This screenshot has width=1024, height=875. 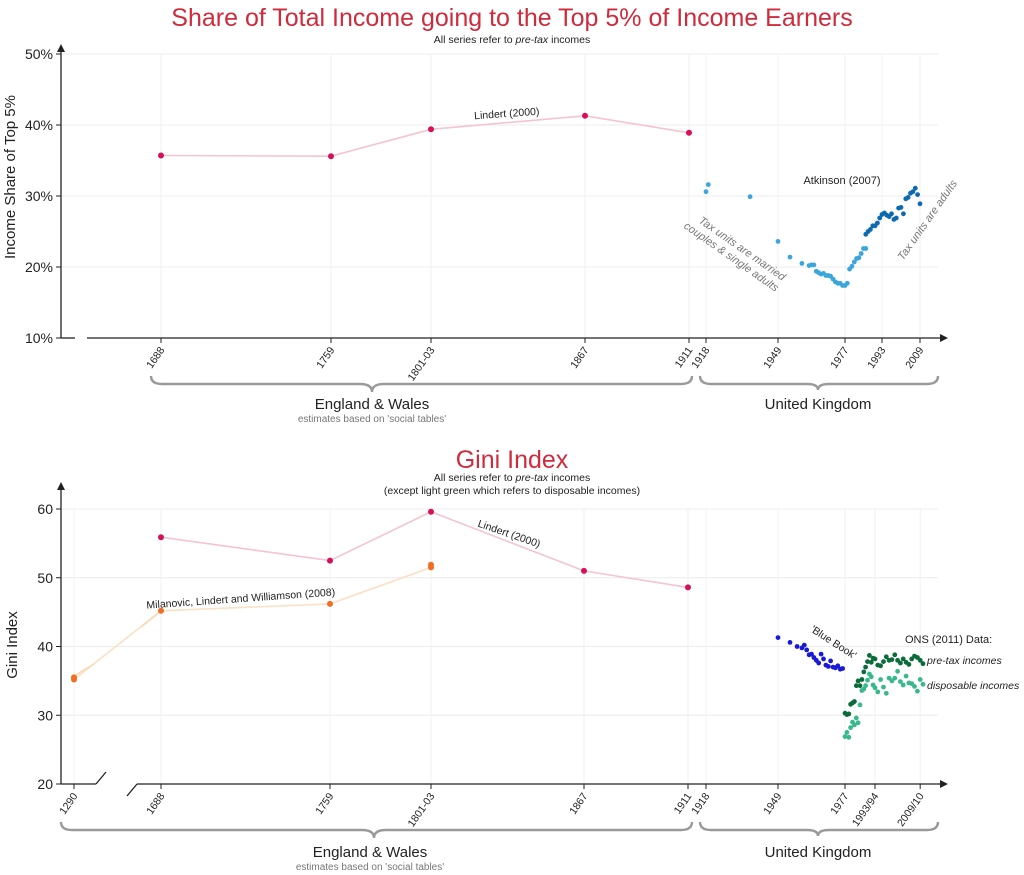 What do you see at coordinates (12, 645) in the screenshot?
I see `chart-bottom-y-axis-label: Gini Index` at bounding box center [12, 645].